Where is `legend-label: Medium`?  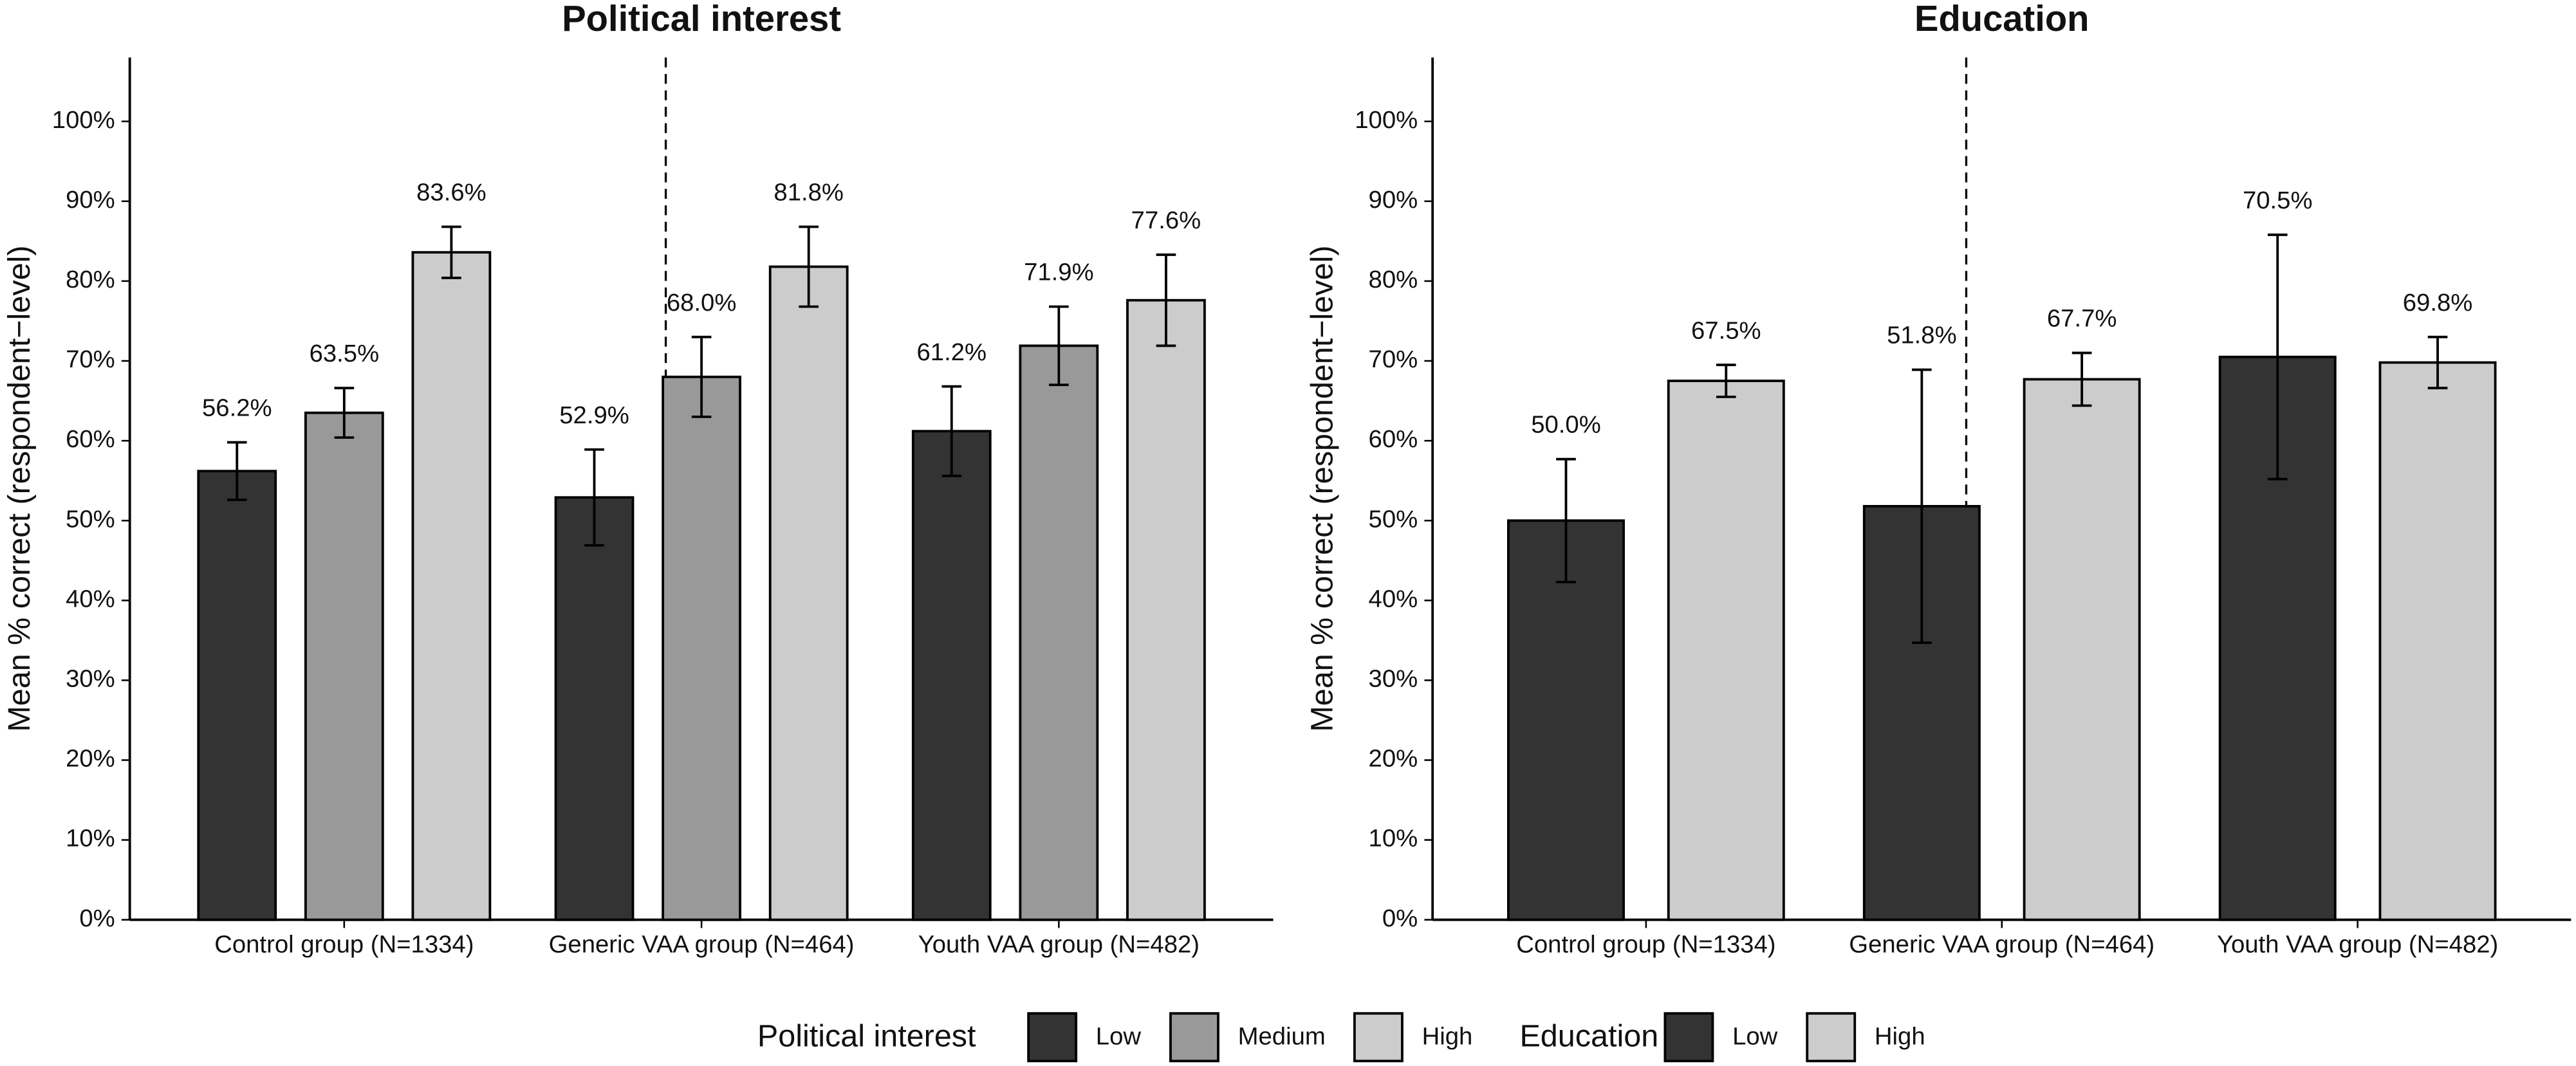
legend-label: Medium is located at coordinates (1282, 1037).